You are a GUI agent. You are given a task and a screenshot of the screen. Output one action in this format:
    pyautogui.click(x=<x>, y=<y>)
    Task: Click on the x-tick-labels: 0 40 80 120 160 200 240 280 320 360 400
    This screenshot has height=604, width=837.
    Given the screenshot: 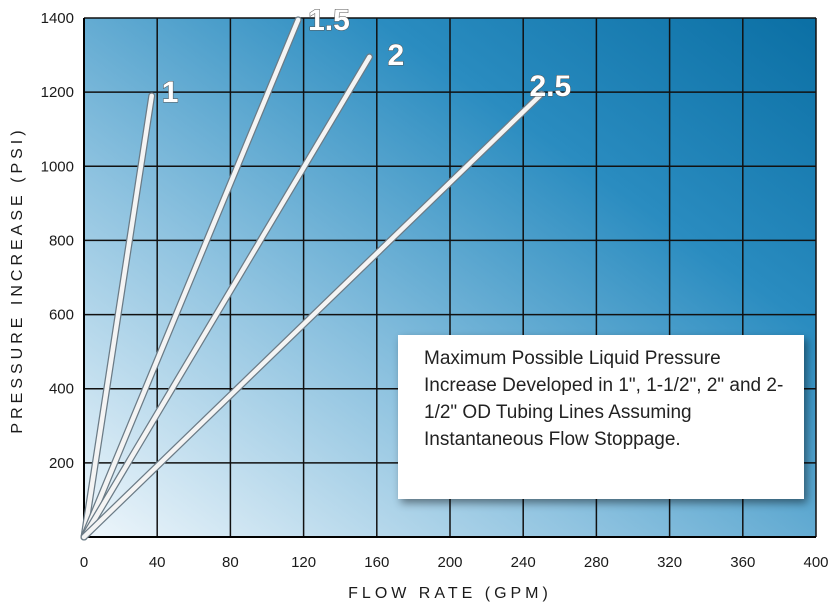 What is the action you would take?
    pyautogui.click(x=454, y=562)
    